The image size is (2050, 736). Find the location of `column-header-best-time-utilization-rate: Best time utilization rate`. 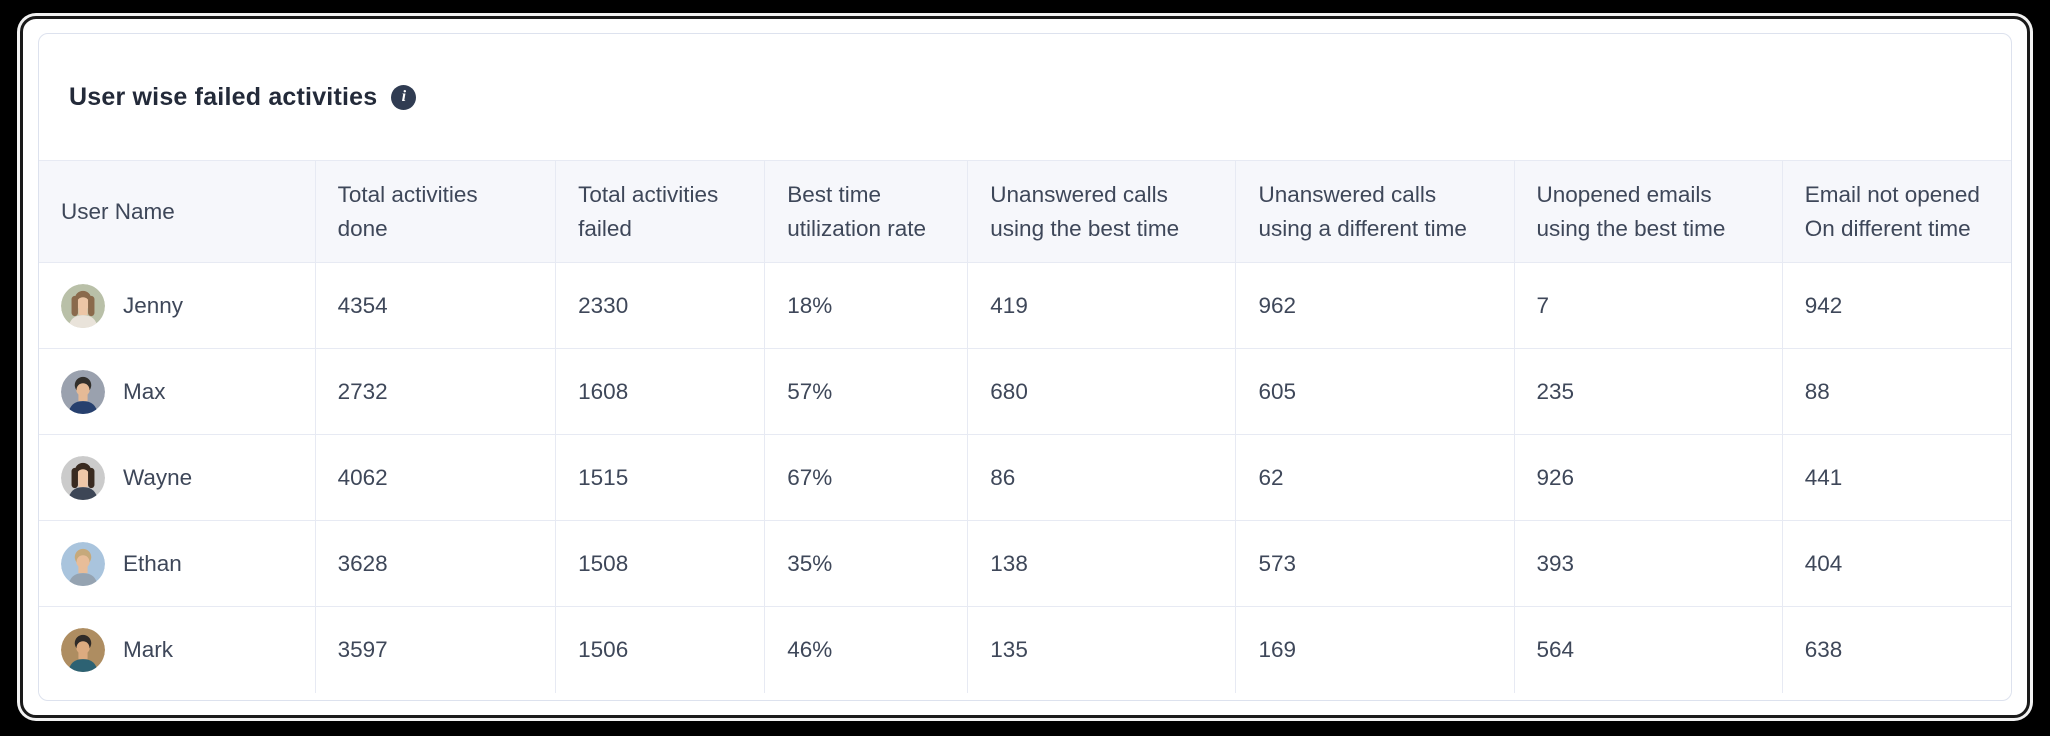

column-header-best-time-utilization-rate: Best time utilization rate is located at coordinates (866, 211).